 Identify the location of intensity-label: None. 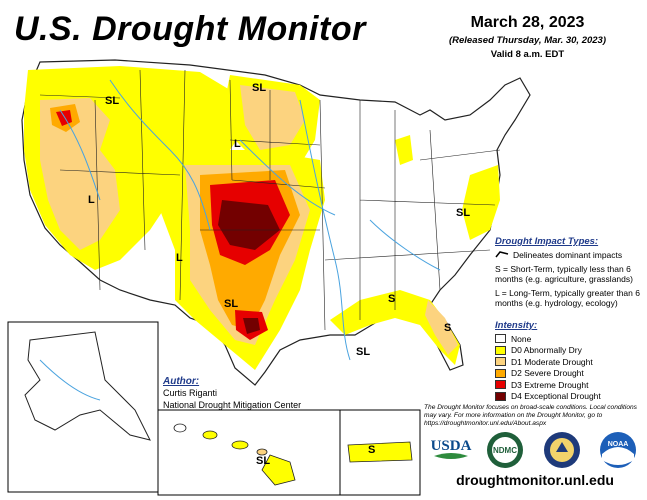
(521, 338).